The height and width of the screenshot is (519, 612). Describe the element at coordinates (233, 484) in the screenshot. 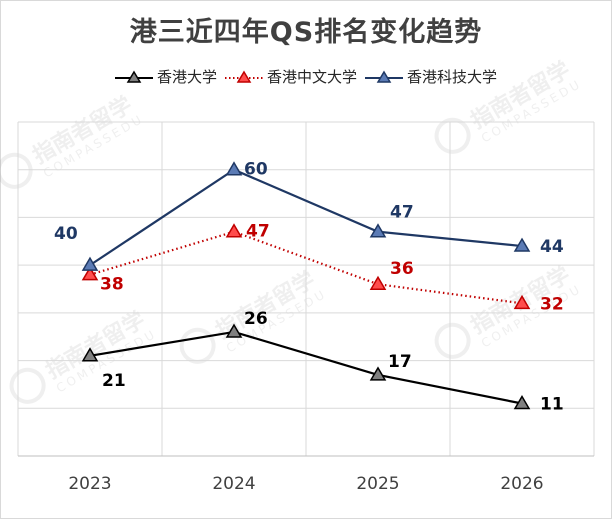

I see `x-tick-label: 2024` at that location.